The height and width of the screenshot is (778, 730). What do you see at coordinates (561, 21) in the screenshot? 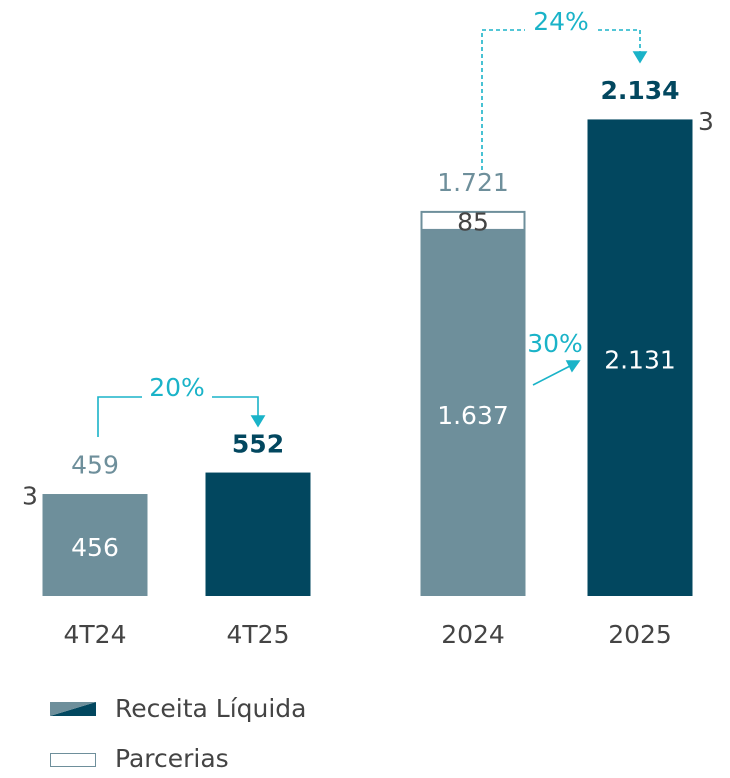
I see `annotation: 24%` at bounding box center [561, 21].